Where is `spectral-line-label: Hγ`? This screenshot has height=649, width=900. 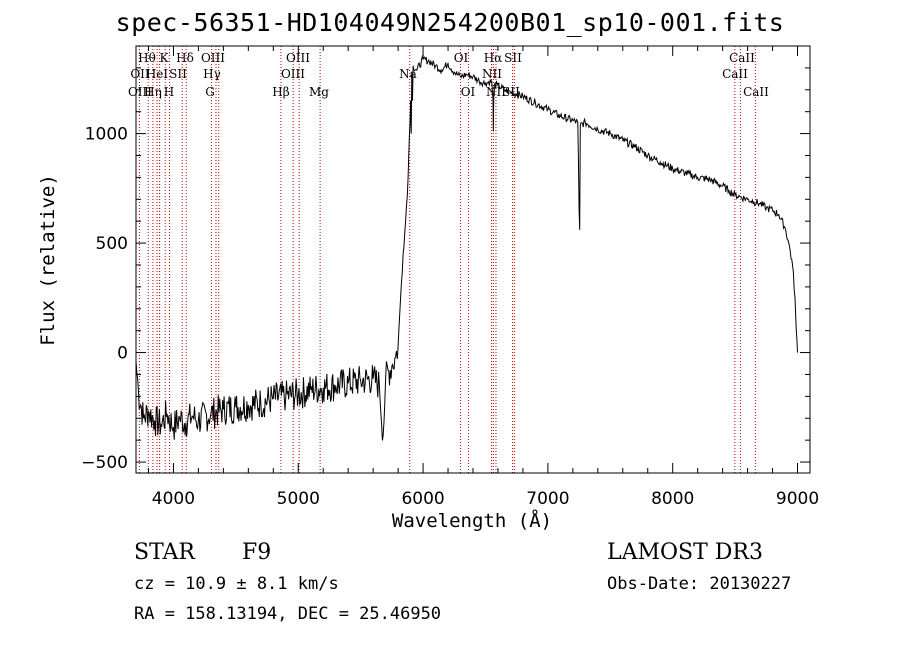
spectral-line-label: Hγ is located at coordinates (212, 74).